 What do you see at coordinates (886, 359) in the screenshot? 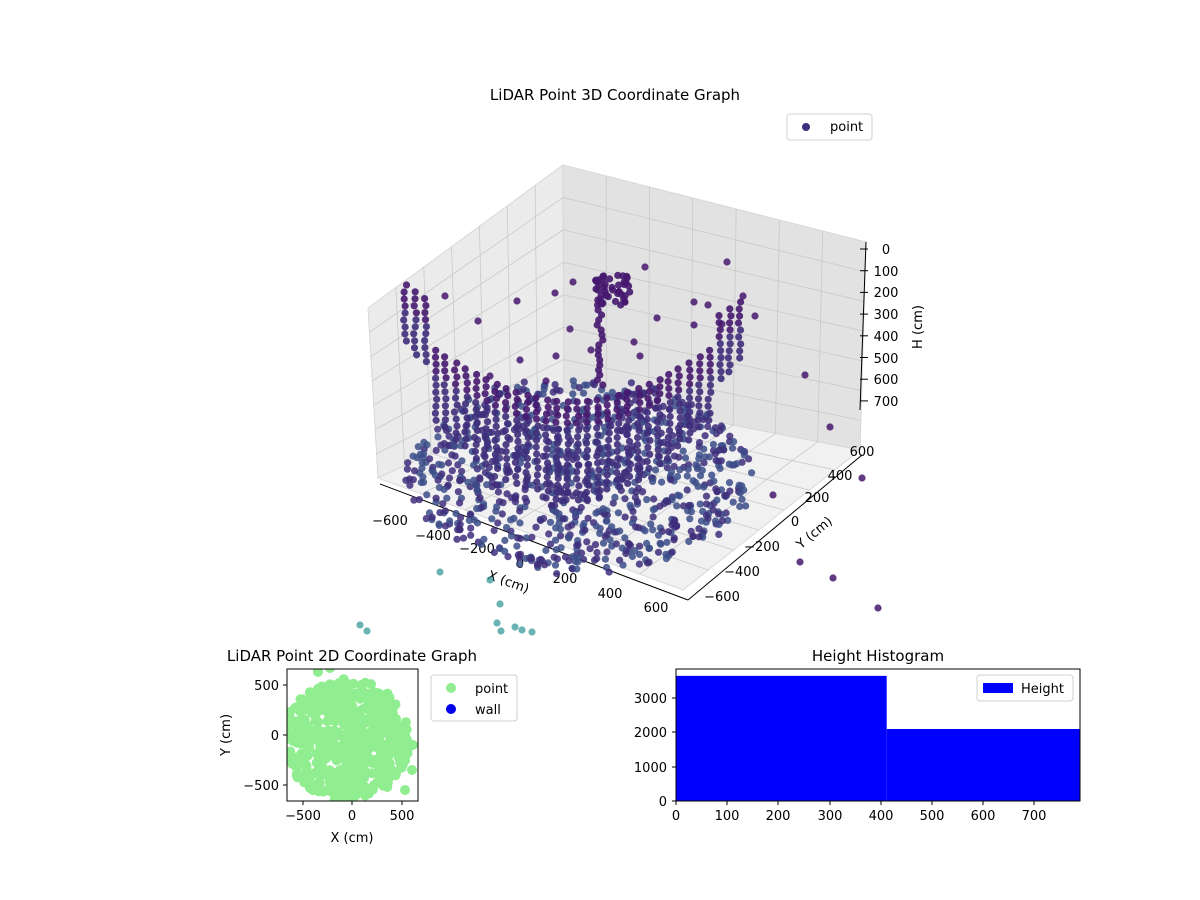
I see `z-tick-label: 500` at bounding box center [886, 359].